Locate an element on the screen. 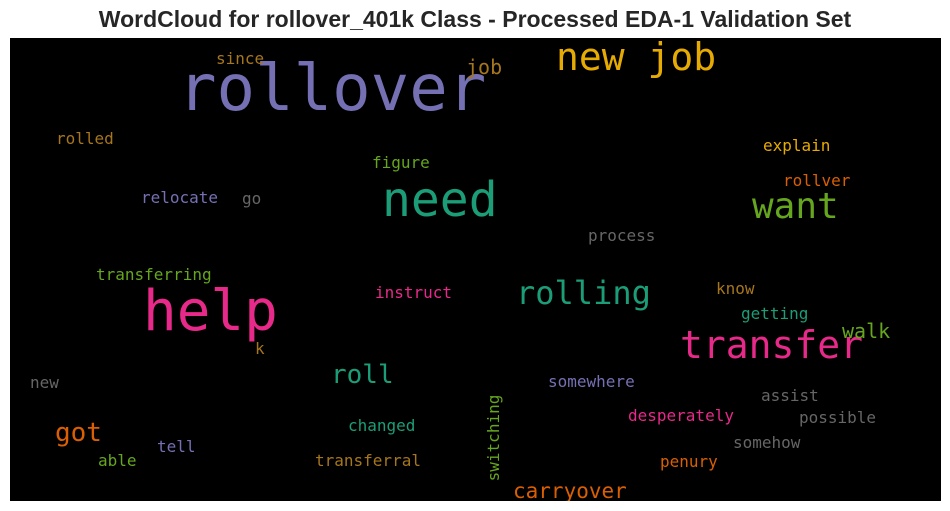 The image size is (950, 511). word-walk: walk is located at coordinates (866, 331).